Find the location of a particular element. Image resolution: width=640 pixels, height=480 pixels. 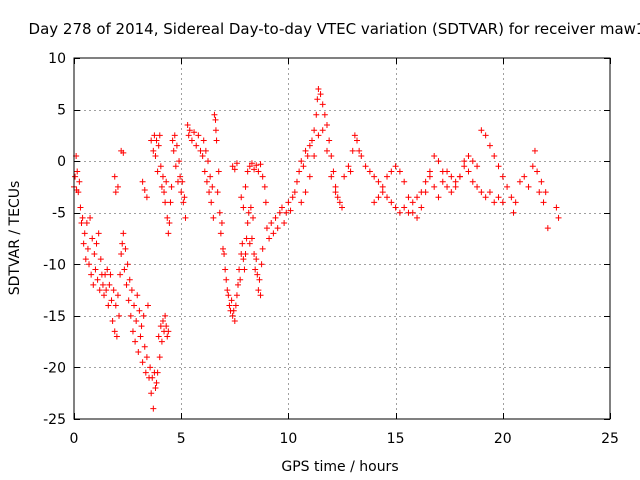

x-tick-label: 5 is located at coordinates (181, 439).